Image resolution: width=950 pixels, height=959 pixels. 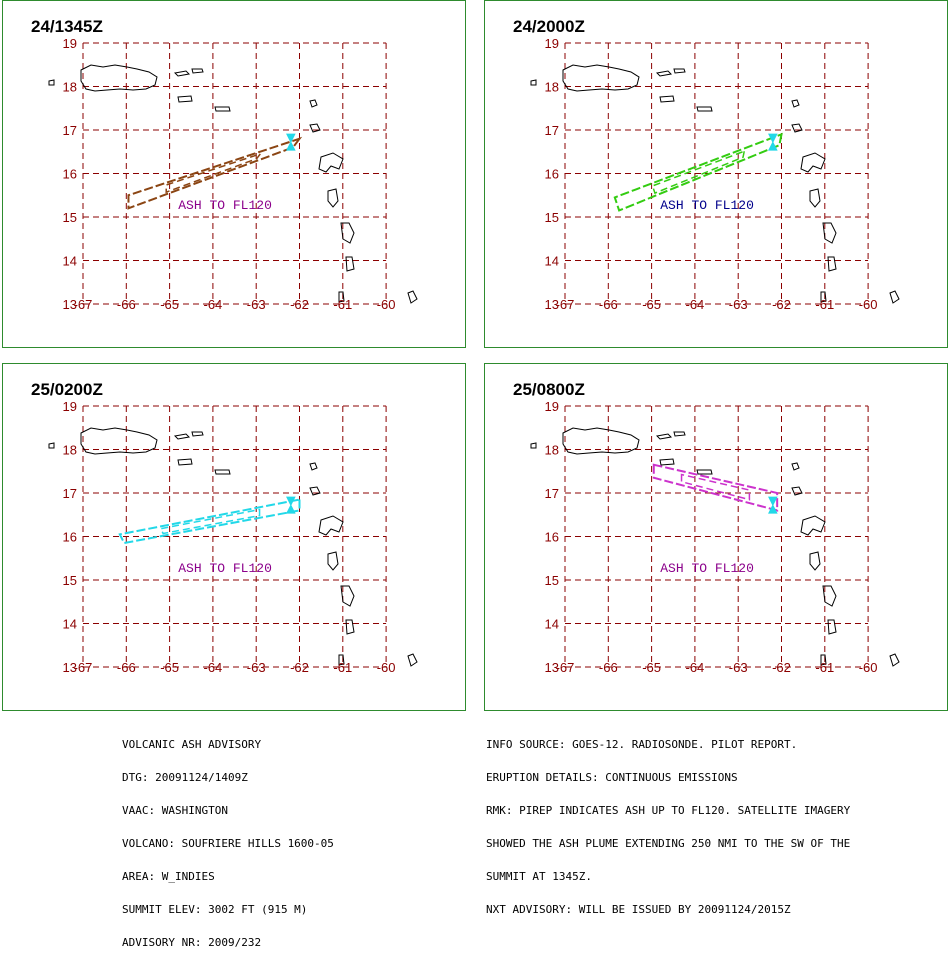 I want to click on advisory-line: AREA: W_INDIES, so click(x=168, y=876).